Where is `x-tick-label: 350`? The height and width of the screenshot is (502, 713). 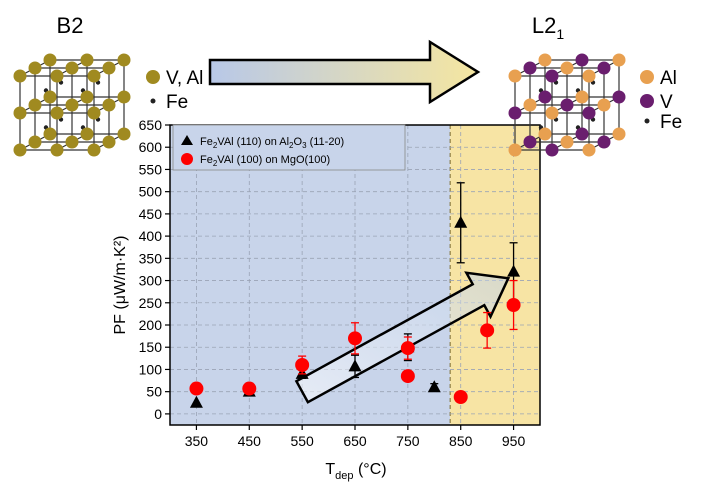 x-tick-label: 350 is located at coordinates (197, 441).